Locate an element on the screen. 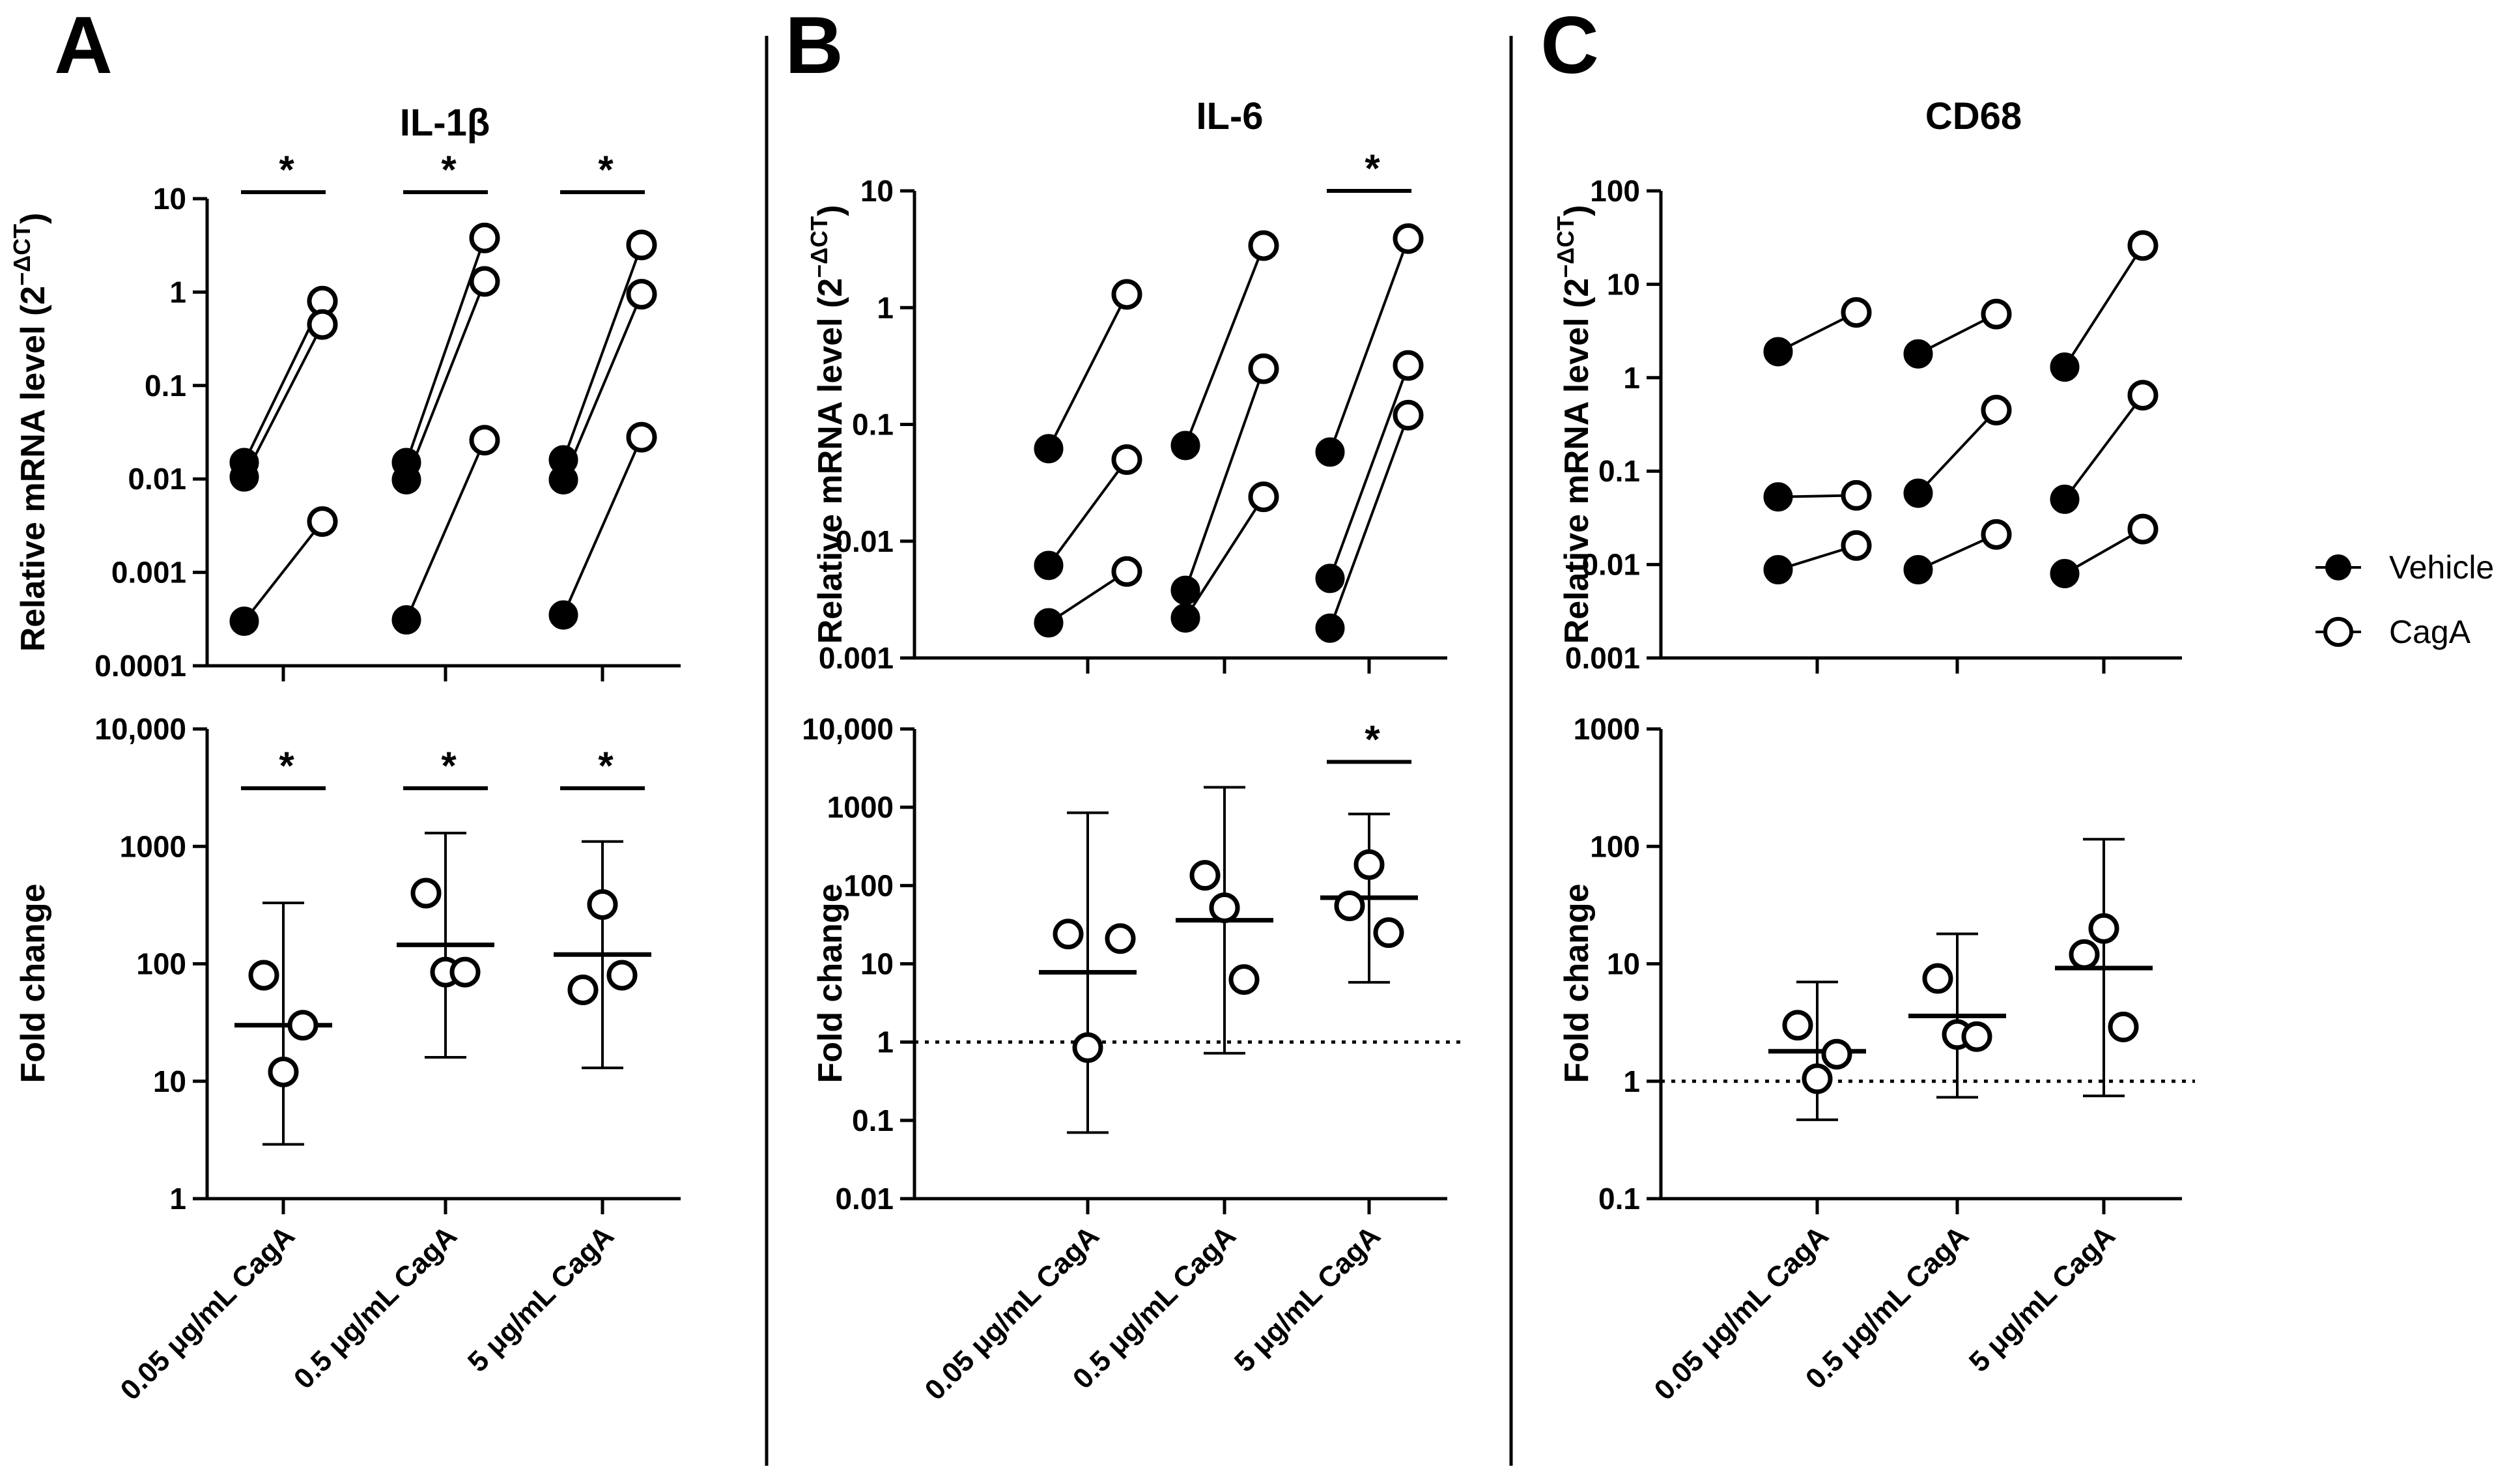 This screenshot has height=1484, width=2520. panel-letter: C is located at coordinates (1569, 46).